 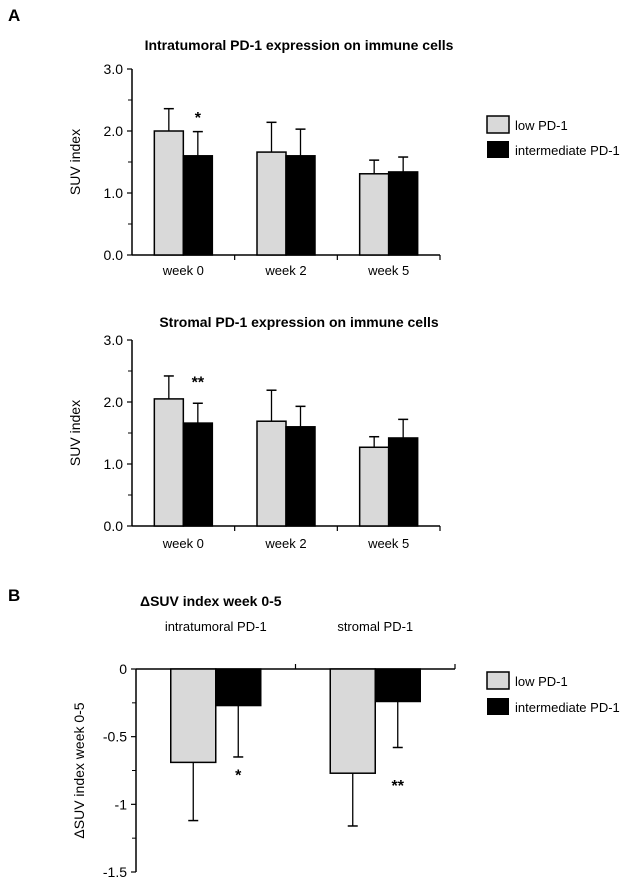 What do you see at coordinates (14, 15) in the screenshot?
I see `panel-label-a: A` at bounding box center [14, 15].